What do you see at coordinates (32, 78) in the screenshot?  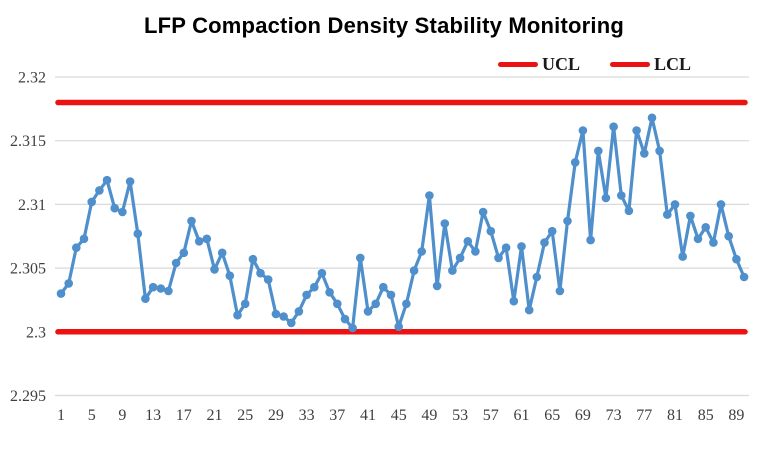 I see `y-axis-tick-label: 2.32` at bounding box center [32, 78].